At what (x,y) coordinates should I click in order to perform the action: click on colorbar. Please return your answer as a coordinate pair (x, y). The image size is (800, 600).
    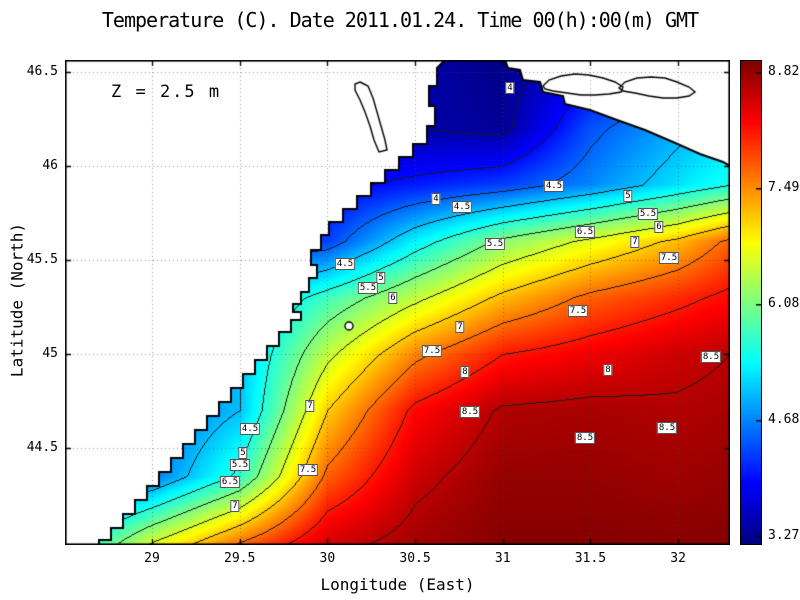
    Looking at the image, I should click on (751, 302).